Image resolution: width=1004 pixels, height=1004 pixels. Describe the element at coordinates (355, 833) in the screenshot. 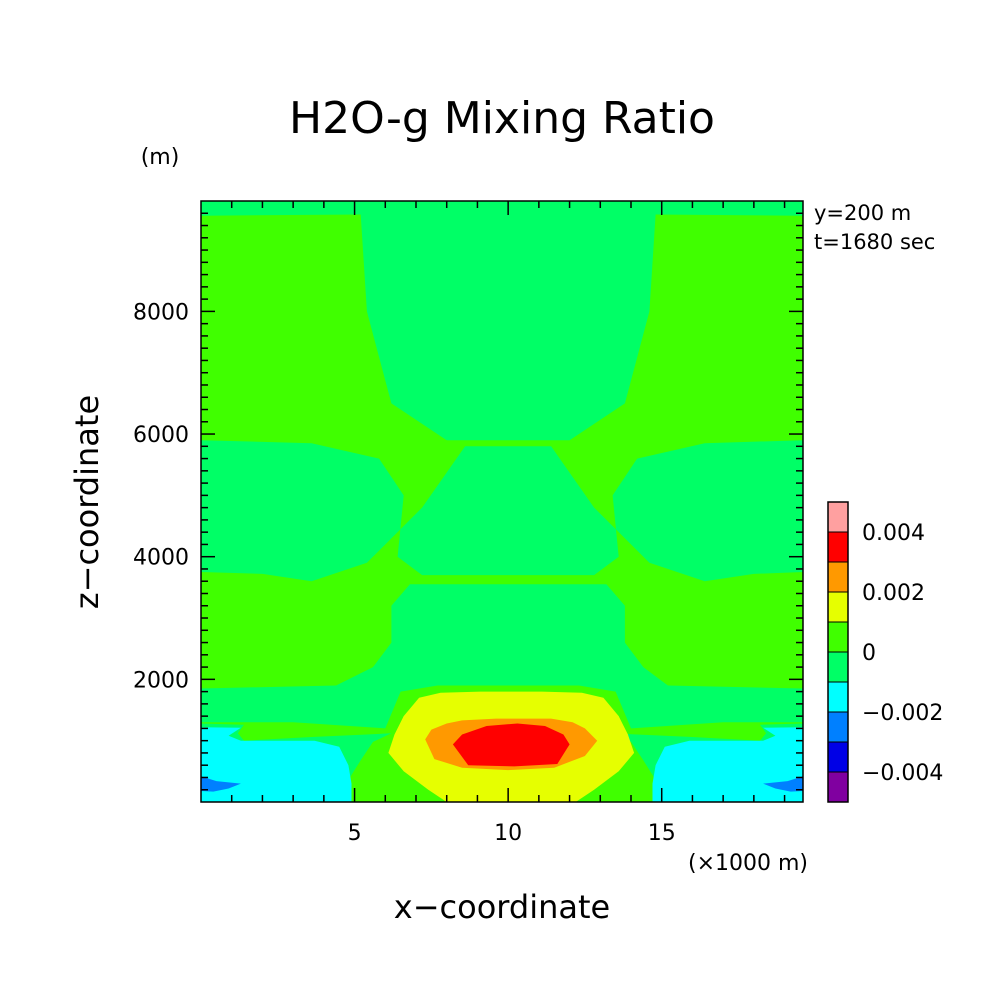

I see `x-tick-label: 5` at that location.